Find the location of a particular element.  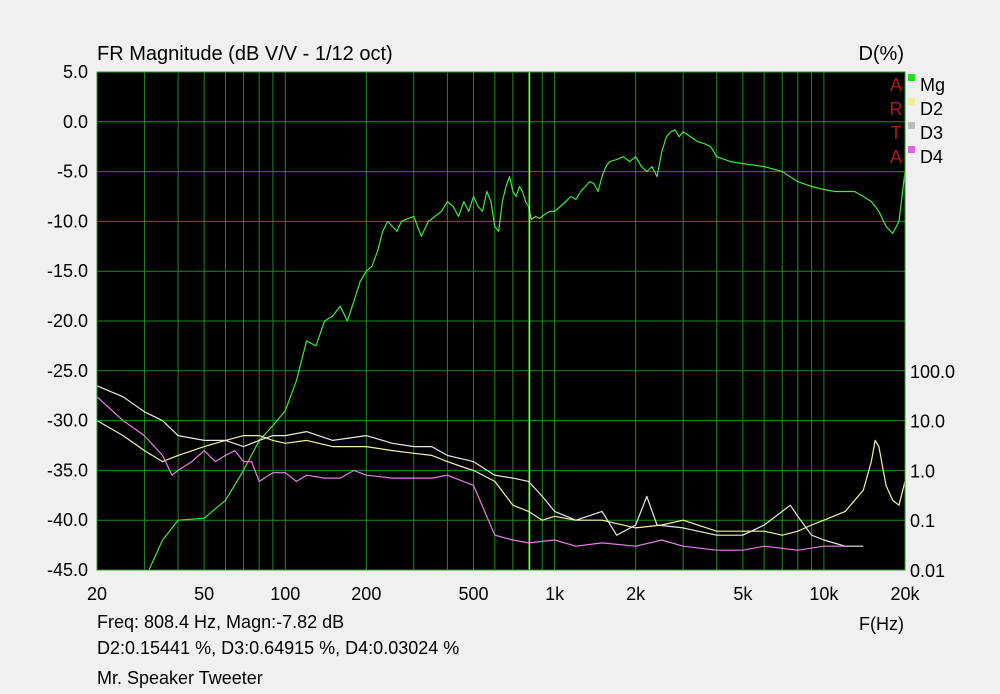

x-tick-label: 1k is located at coordinates (555, 594).